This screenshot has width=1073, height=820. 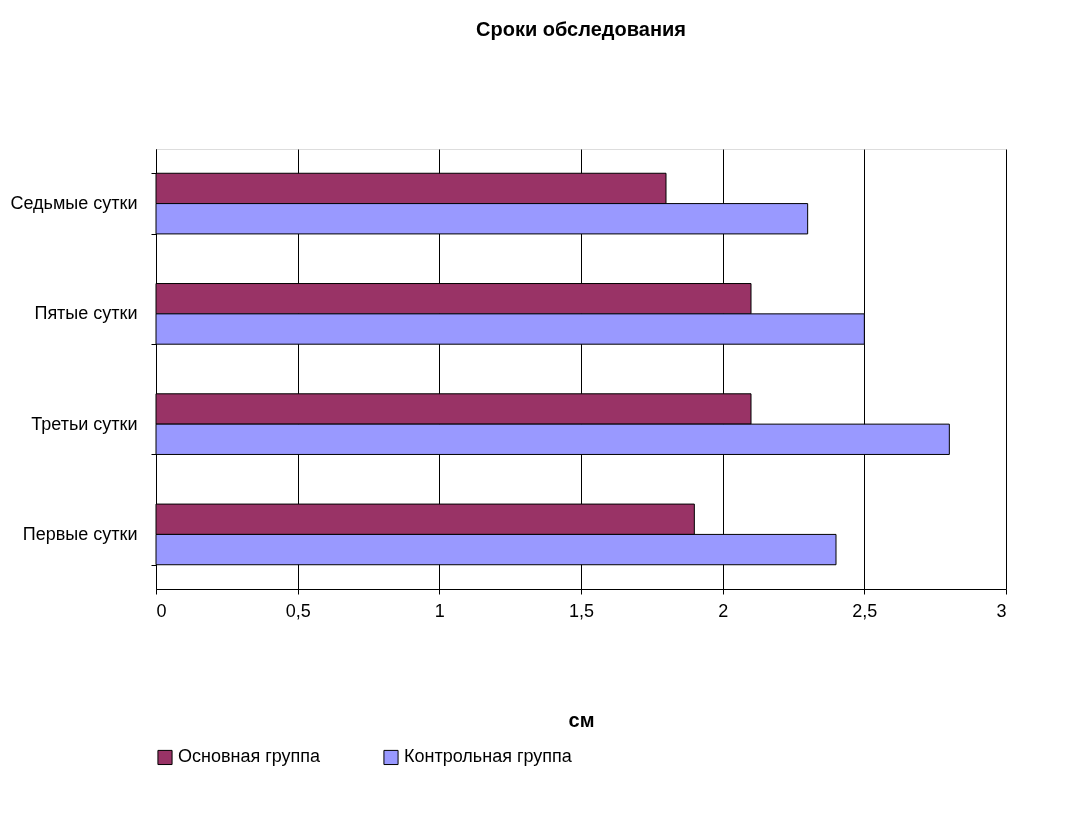 What do you see at coordinates (161, 610) in the screenshot?
I see `x-tick-label: 0` at bounding box center [161, 610].